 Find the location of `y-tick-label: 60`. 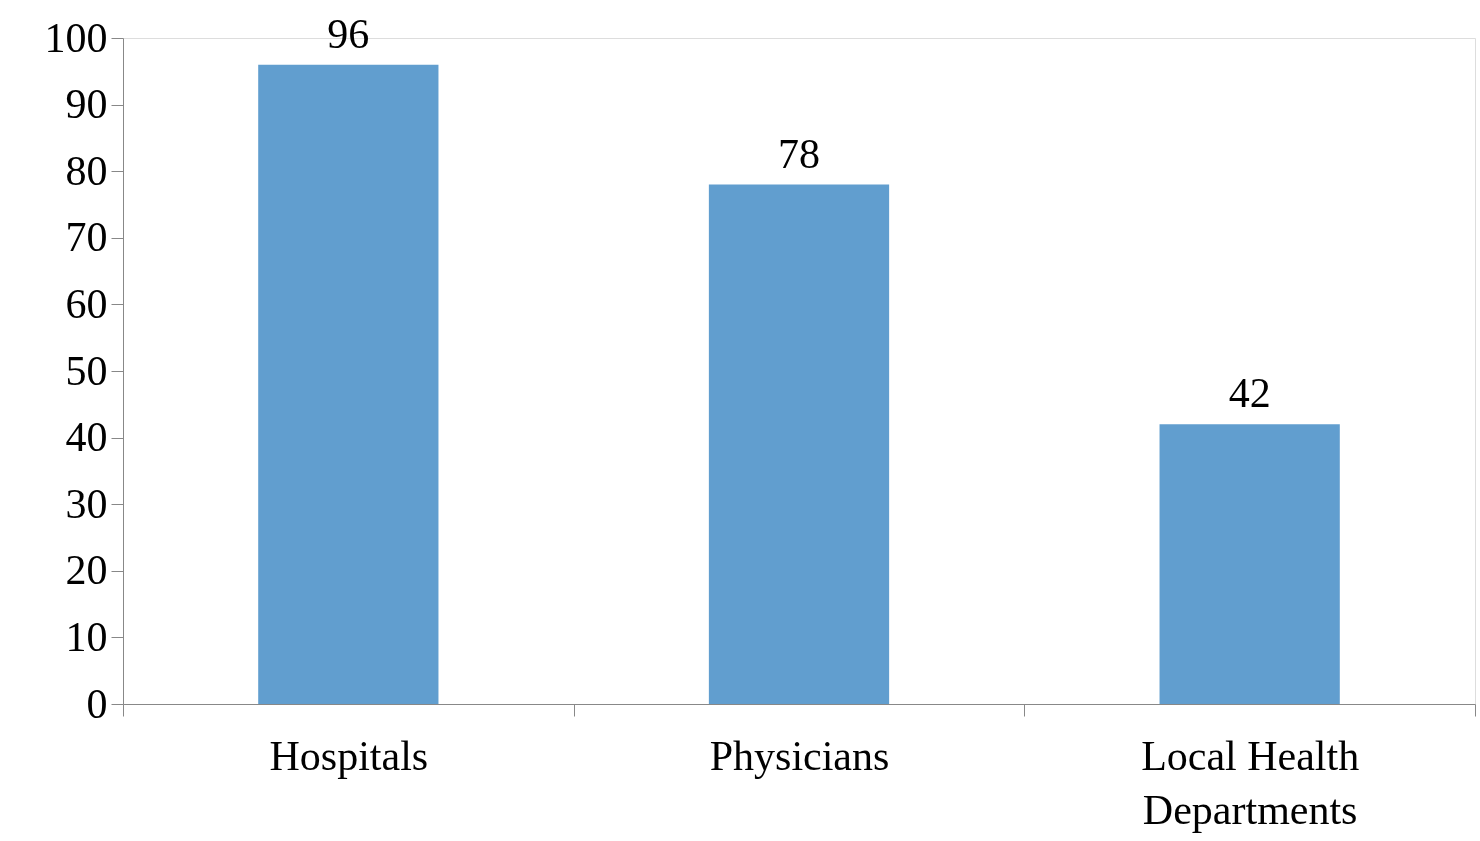

y-tick-label: 60 is located at coordinates (86, 303).